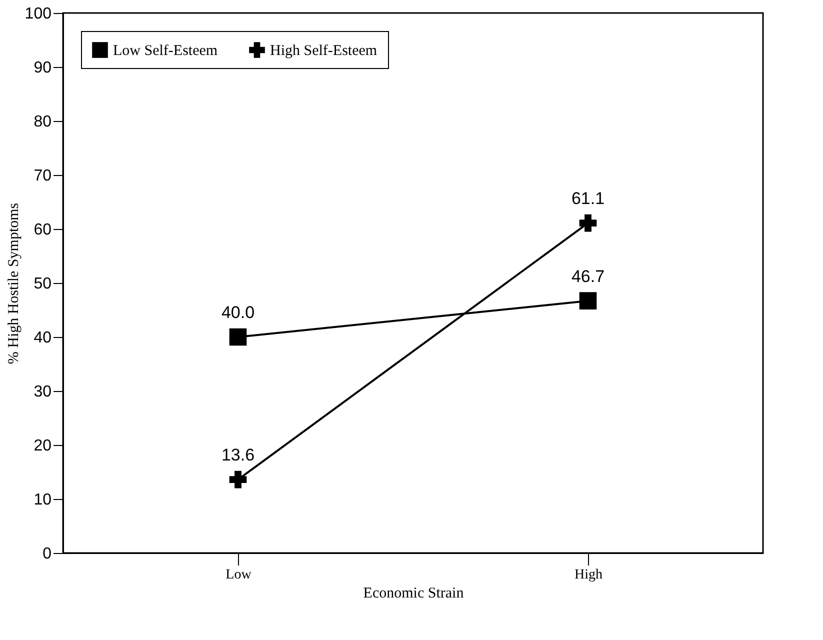 Image resolution: width=823 pixels, height=640 pixels. What do you see at coordinates (239, 575) in the screenshot?
I see `x-tick-label: Low` at bounding box center [239, 575].